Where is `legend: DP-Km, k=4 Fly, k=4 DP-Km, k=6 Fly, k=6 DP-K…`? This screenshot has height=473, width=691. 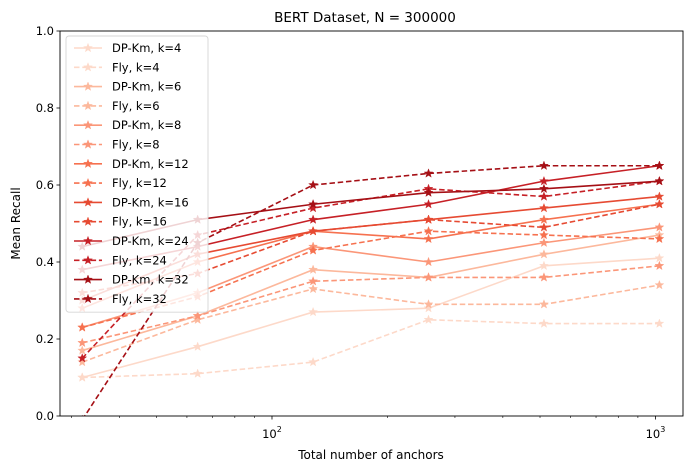
legend: DP-Km, k=4 Fly, k=4 DP-Km, k=6 Fly, k=6 DP-K… is located at coordinates (137, 174).